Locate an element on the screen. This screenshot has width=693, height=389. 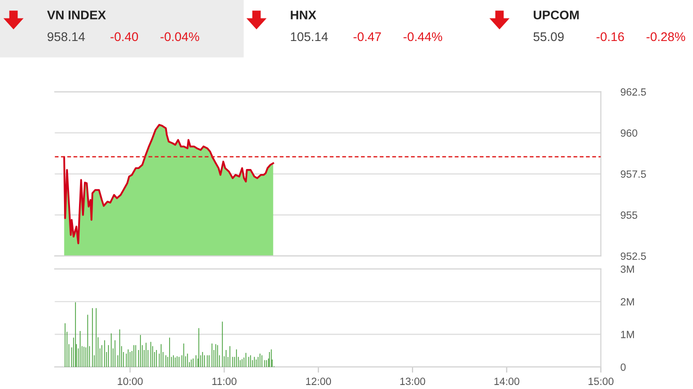
x-tick-label: 11:00 is located at coordinates (224, 382).